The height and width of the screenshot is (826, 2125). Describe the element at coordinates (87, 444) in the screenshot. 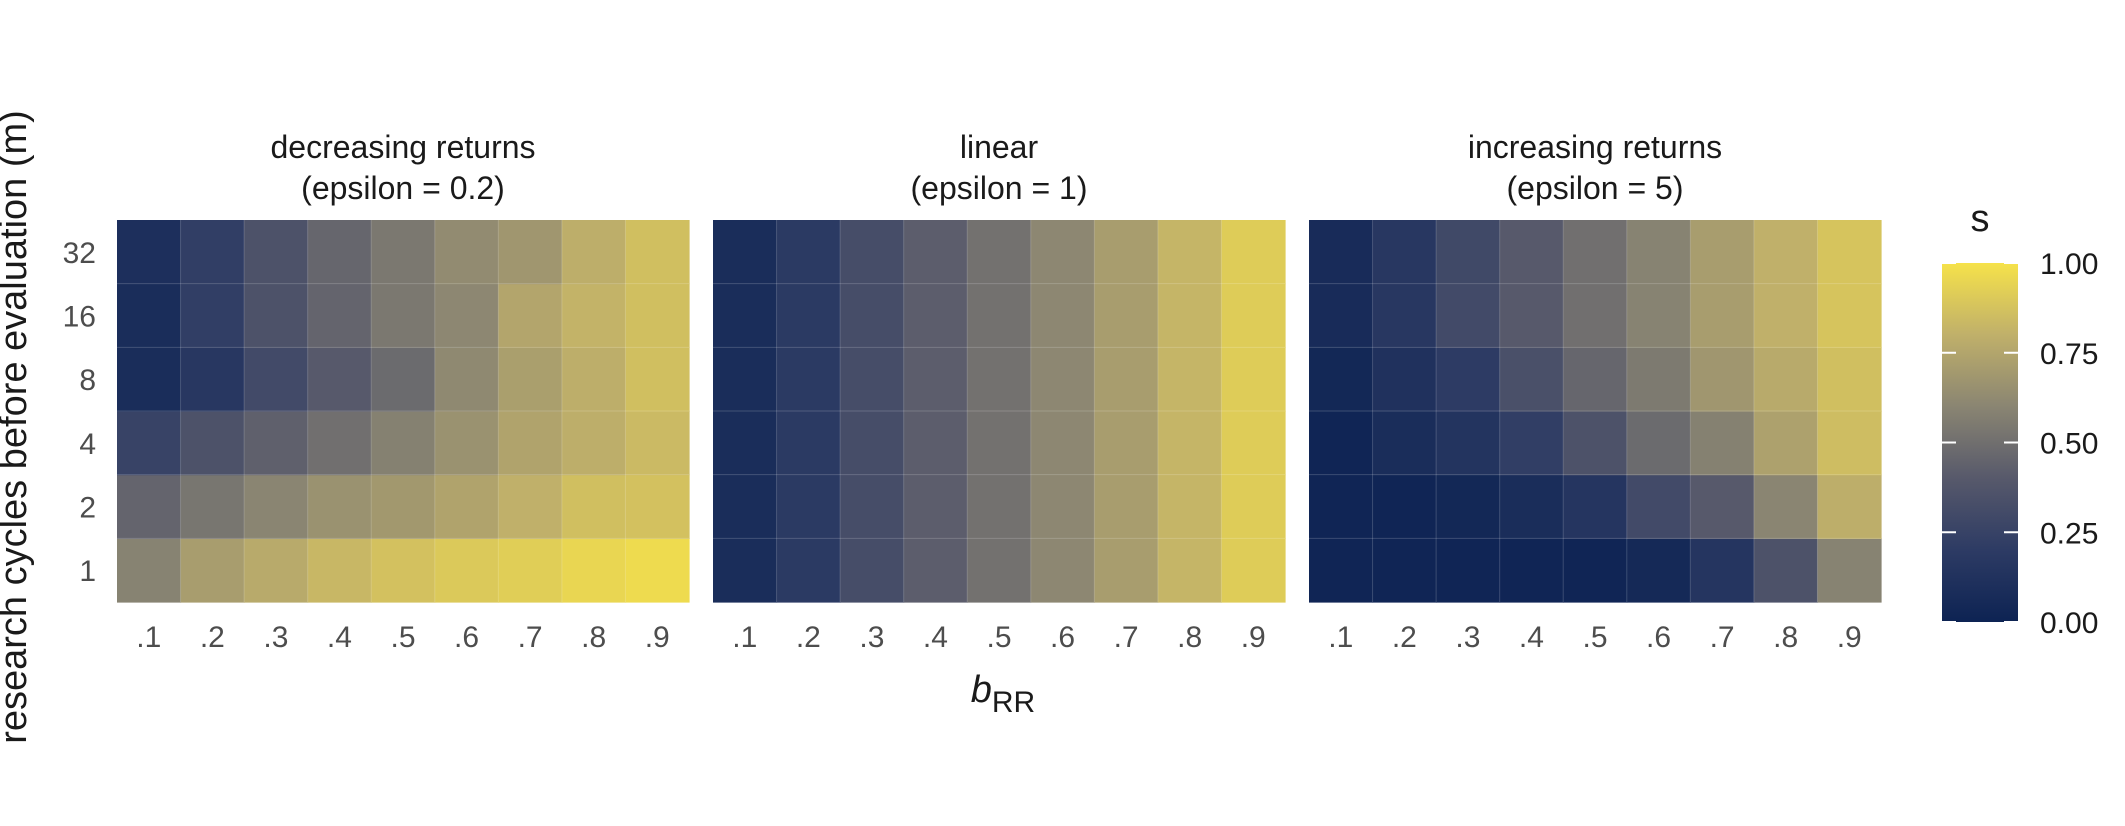

I see `y-tick-label: 4` at that location.